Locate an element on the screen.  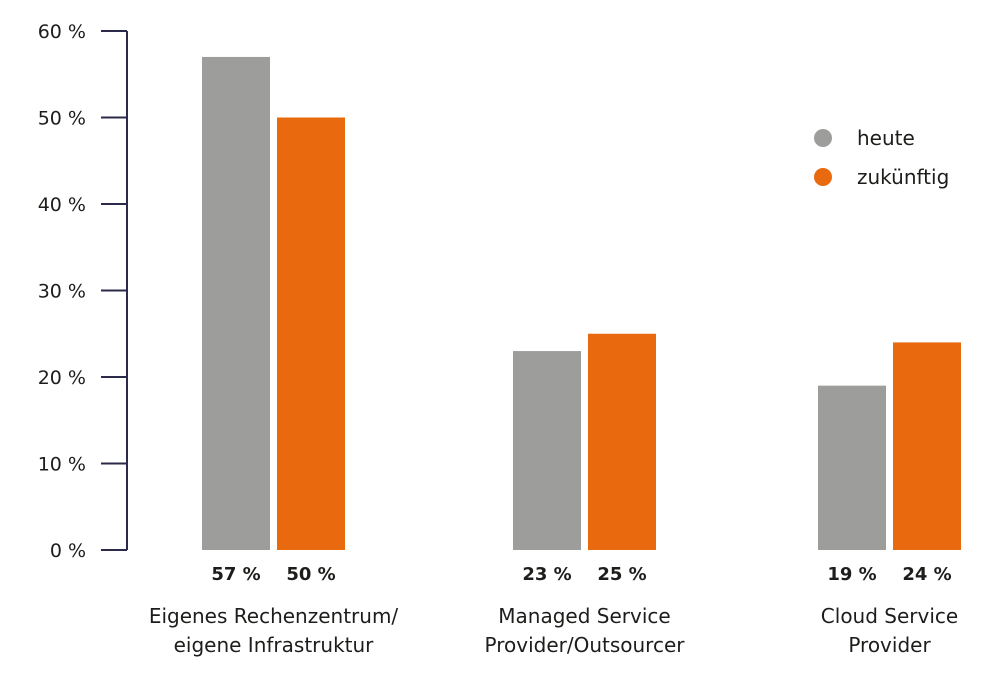
category-label: Managed Service is located at coordinates (584, 616).